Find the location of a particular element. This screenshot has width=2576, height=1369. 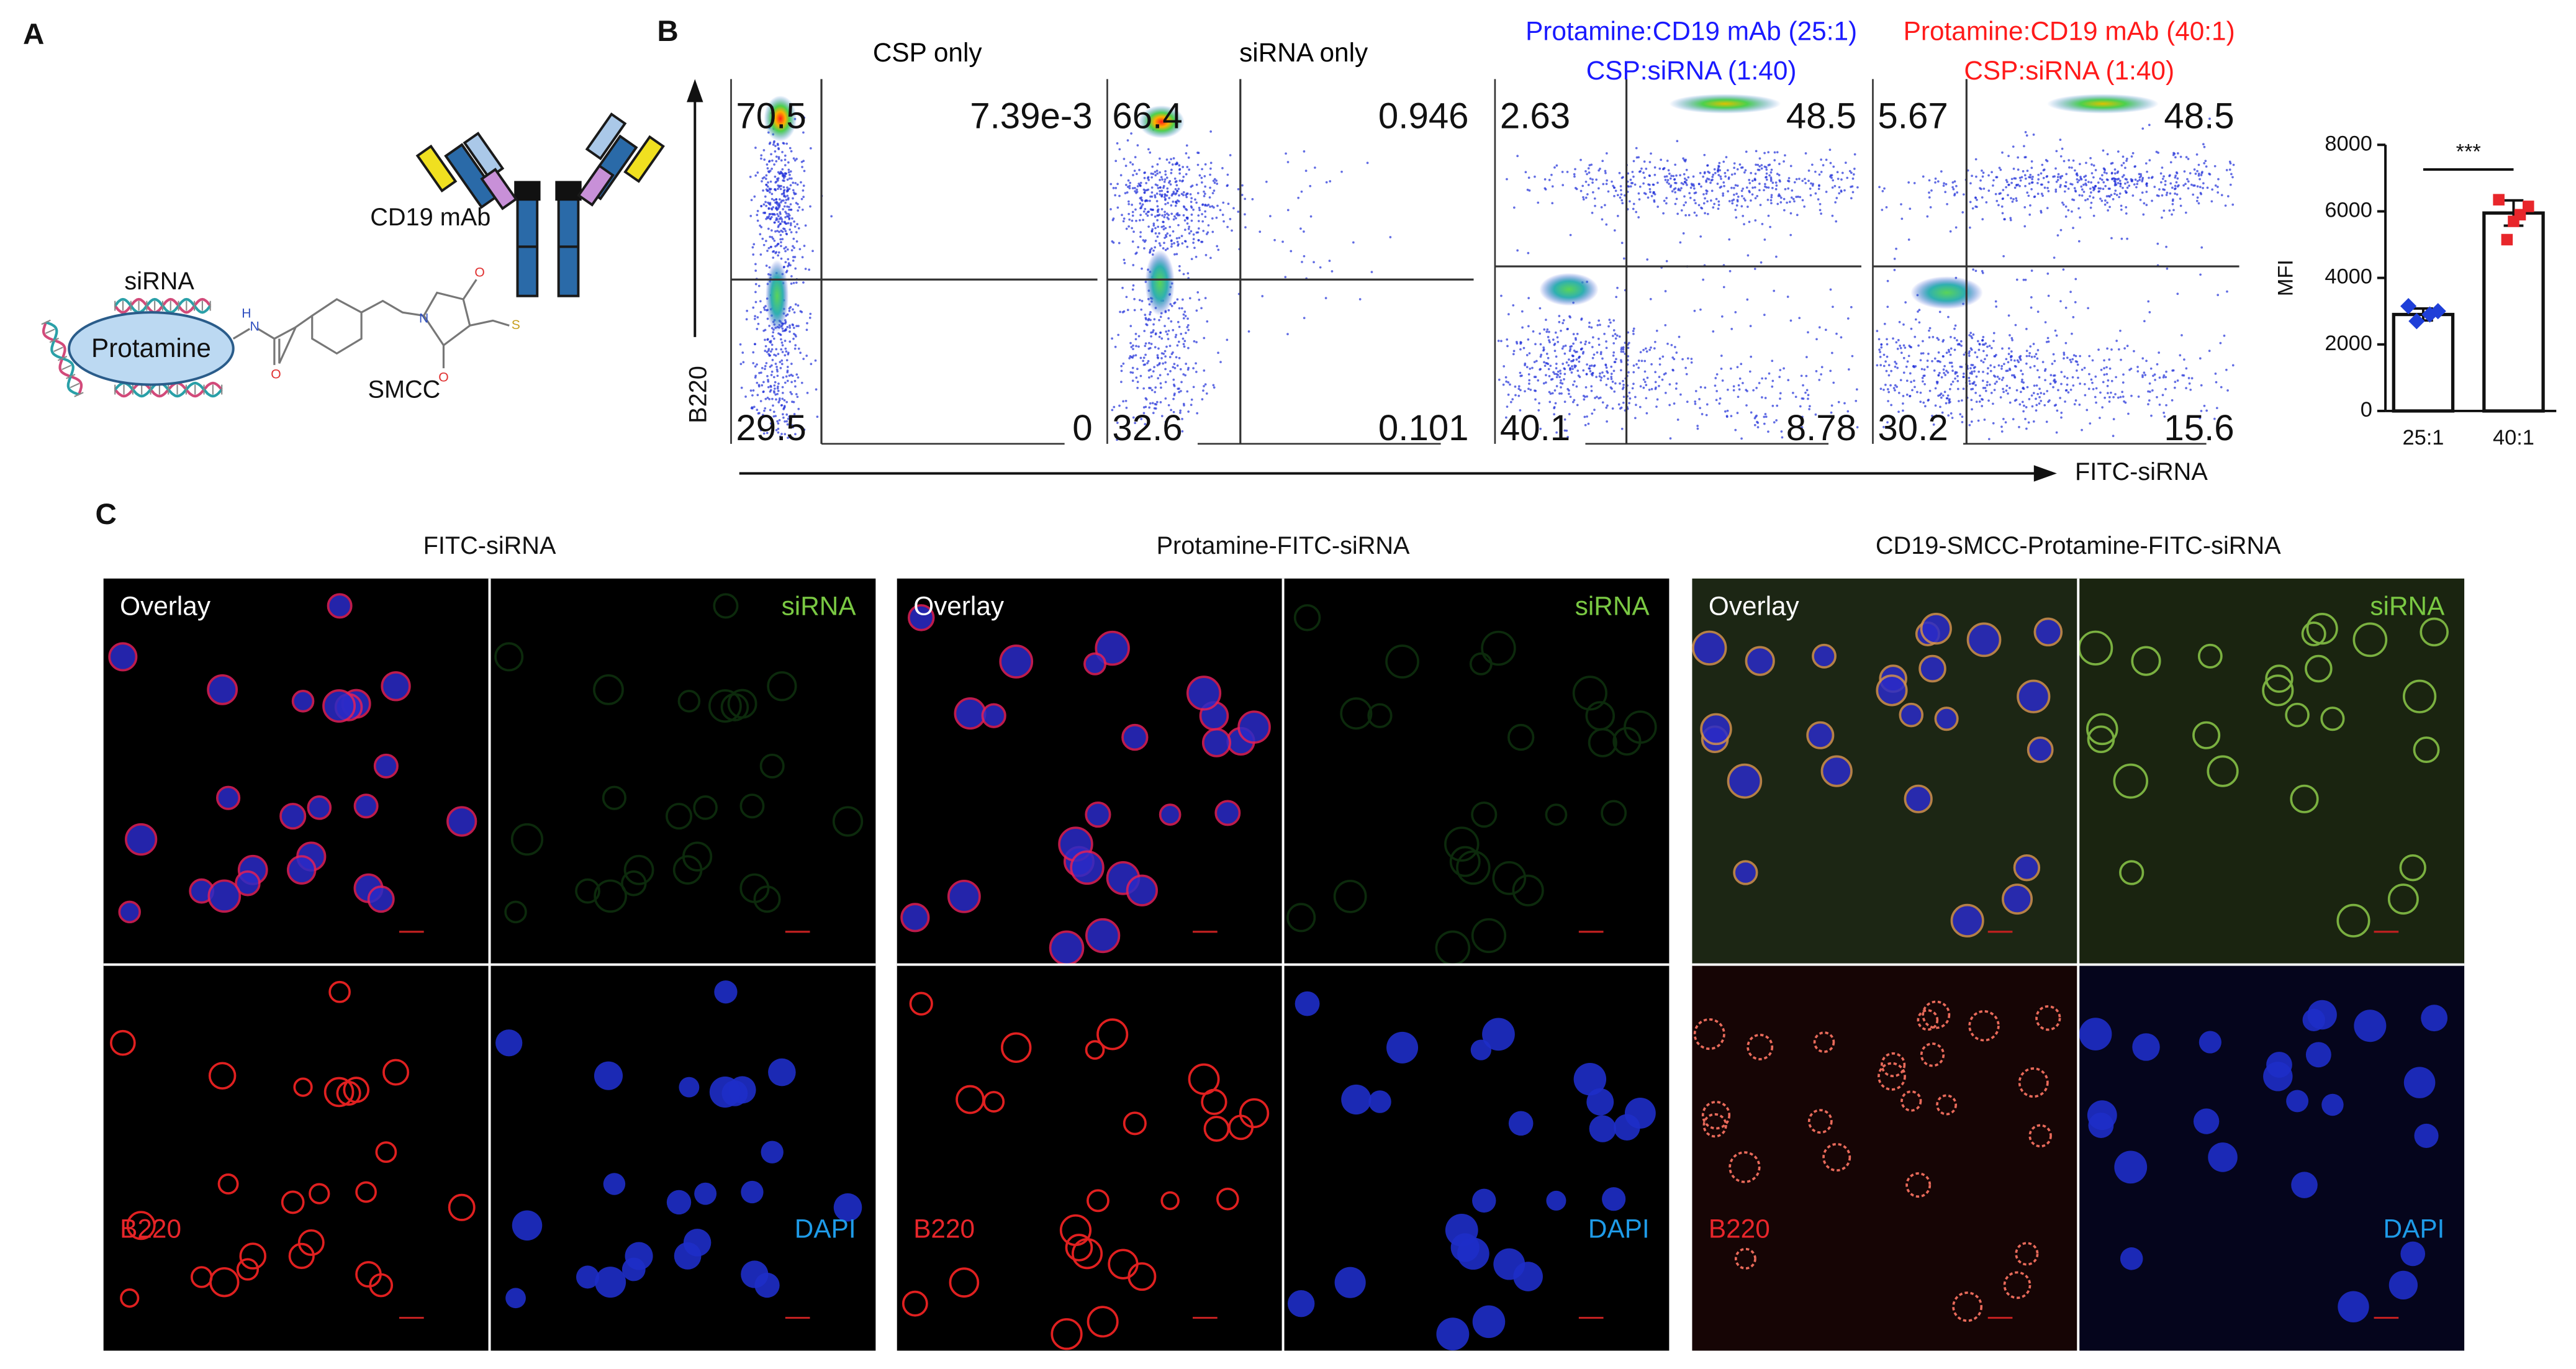

micrograph-bg is located at coordinates (296, 1157).